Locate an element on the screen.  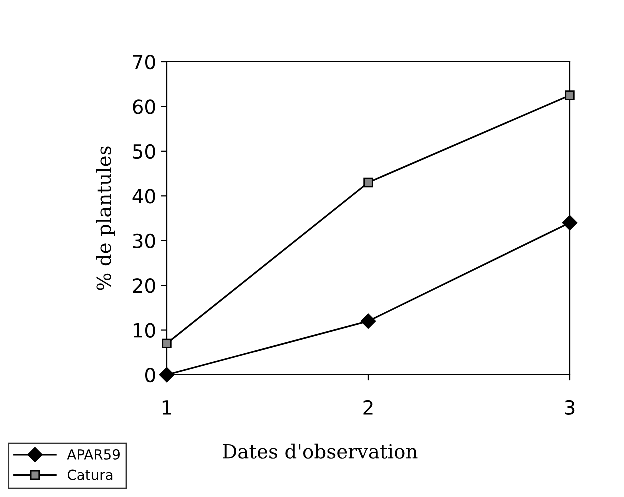
y-tick-label: 50 is located at coordinates (144, 152).